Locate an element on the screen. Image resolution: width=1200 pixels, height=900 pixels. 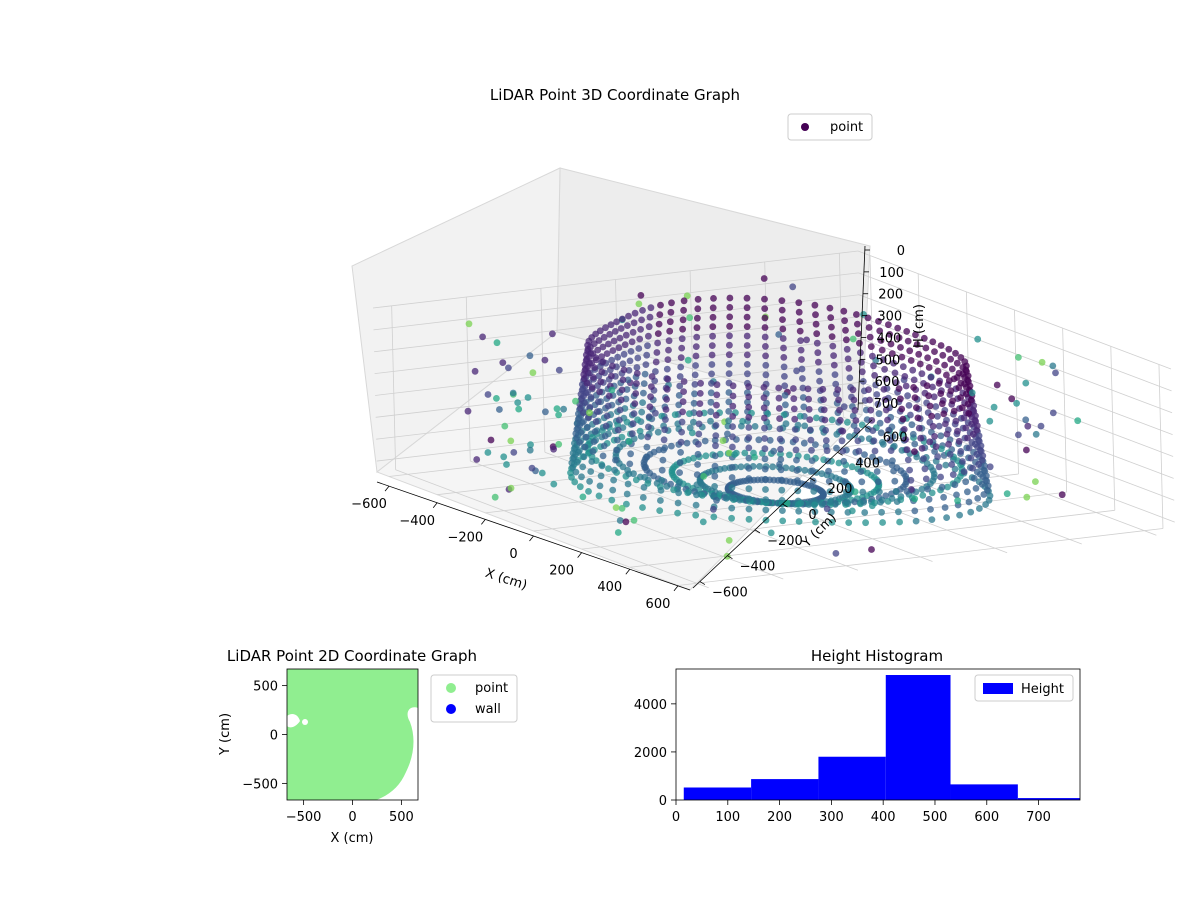
z-tick-label-7: 700 is located at coordinates (886, 404).